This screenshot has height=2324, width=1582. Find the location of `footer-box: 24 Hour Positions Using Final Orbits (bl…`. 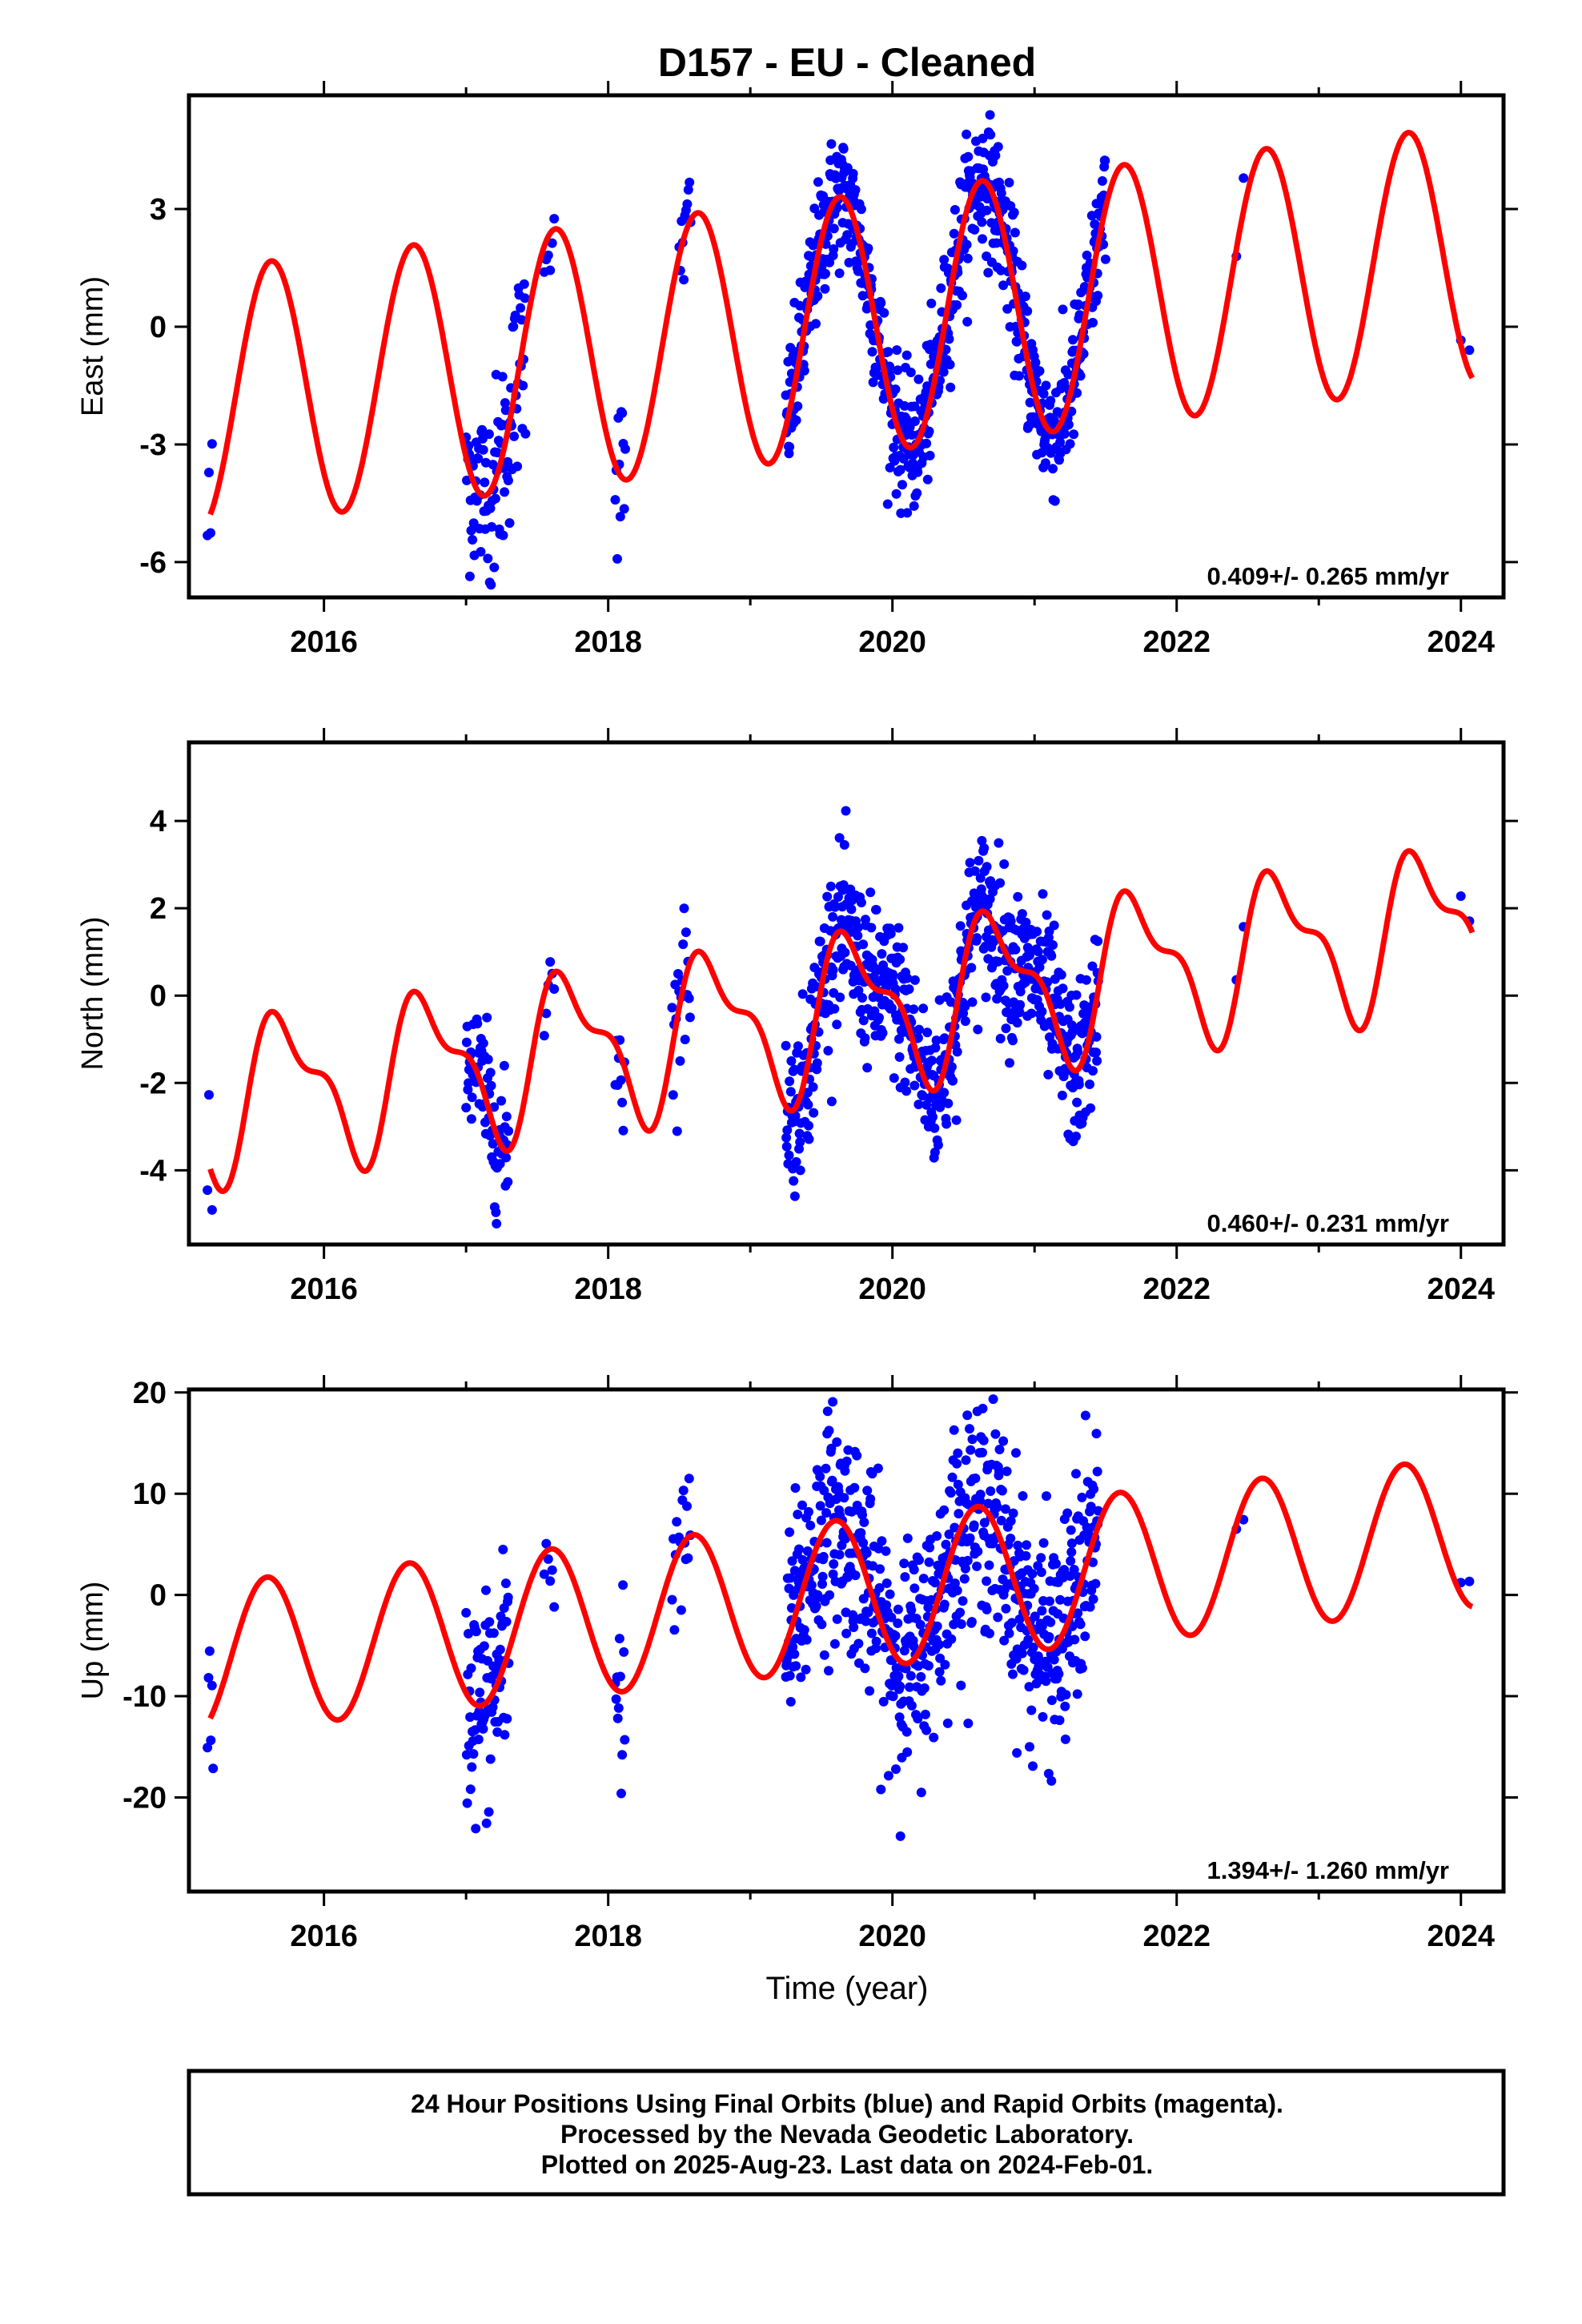

footer-box: 24 Hour Positions Using Final Orbits (bl… is located at coordinates (847, 2133).